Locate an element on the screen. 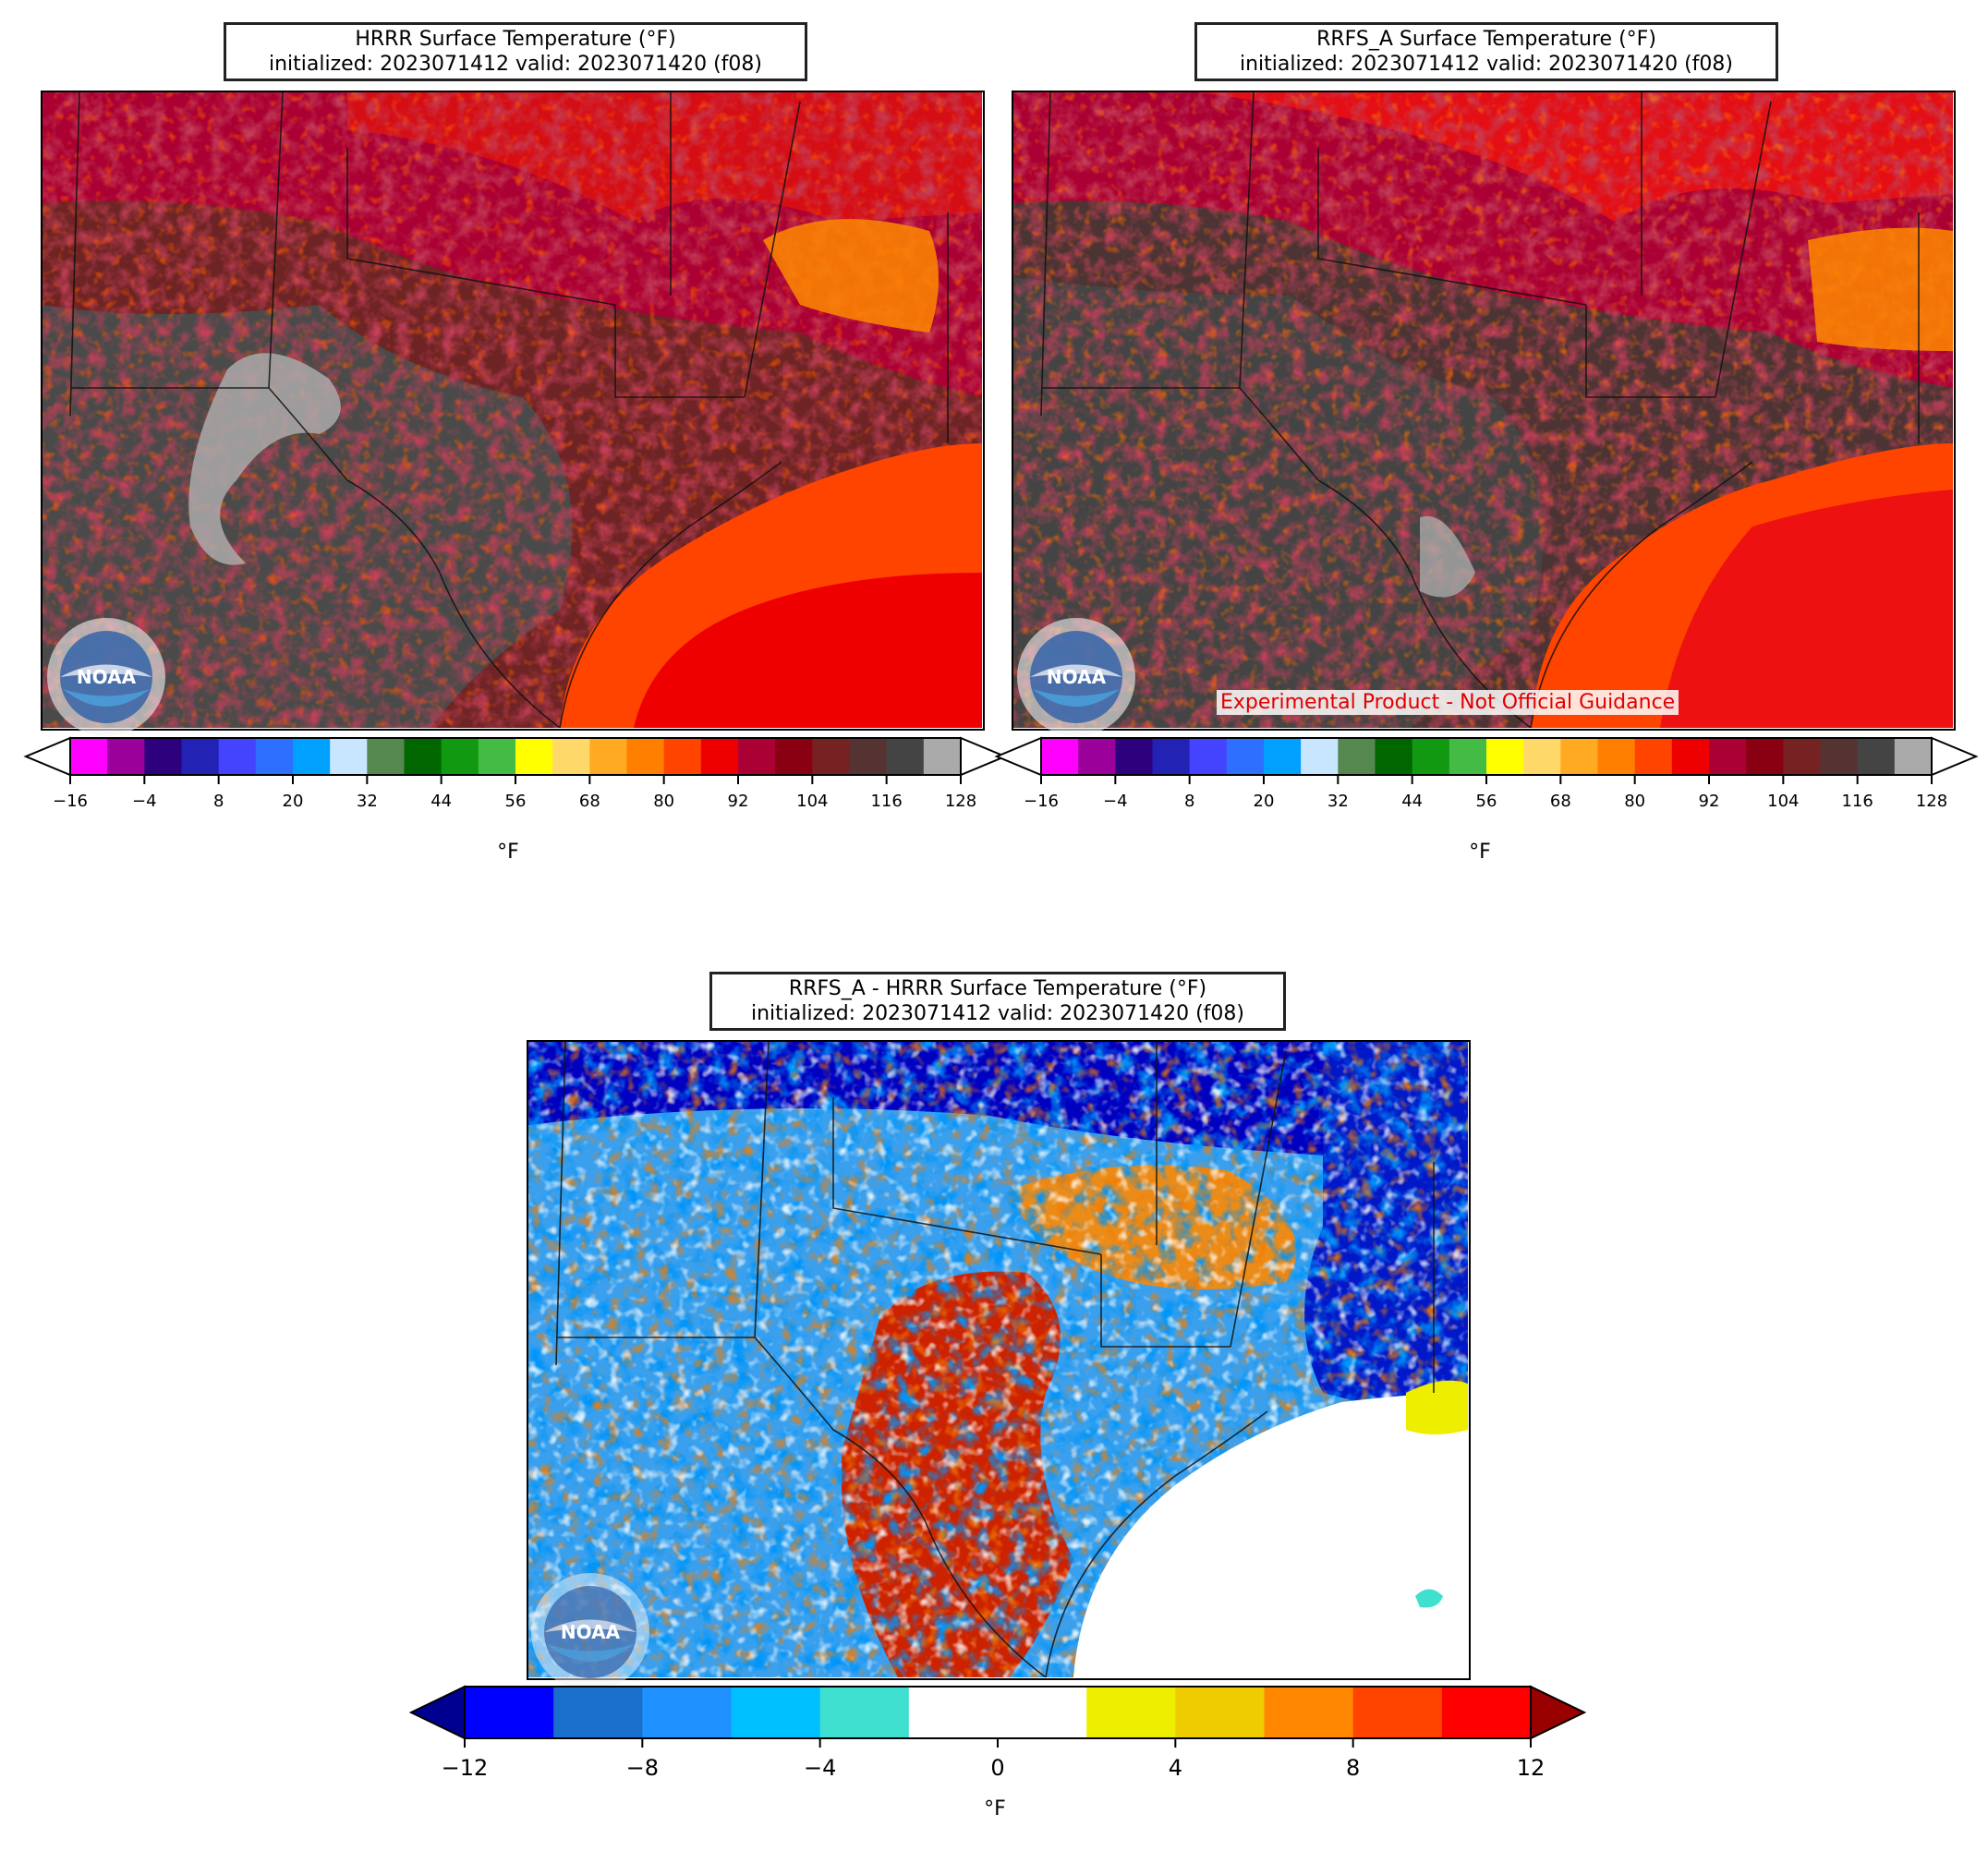 The width and height of the screenshot is (1988, 1851). diff-colorbar: −12 −8 −4 0 4 8 12 is located at coordinates (997, 1732).